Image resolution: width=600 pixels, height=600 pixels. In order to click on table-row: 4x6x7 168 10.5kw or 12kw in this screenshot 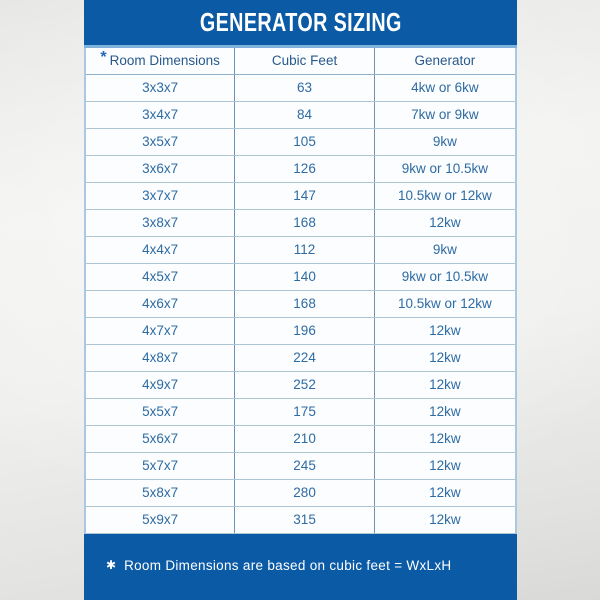, I will do `click(300, 304)`.